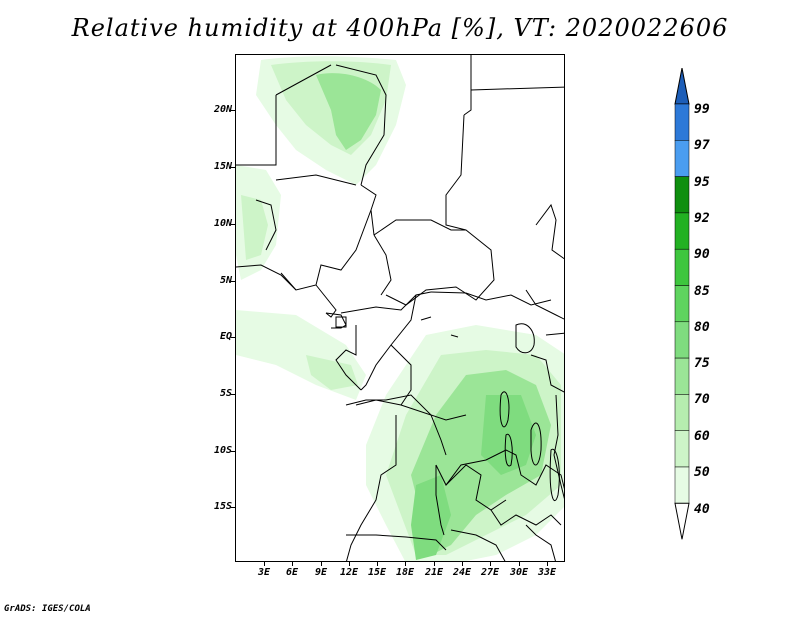 The height and width of the screenshot is (618, 800). I want to click on colorbar-label: 99, so click(702, 109).